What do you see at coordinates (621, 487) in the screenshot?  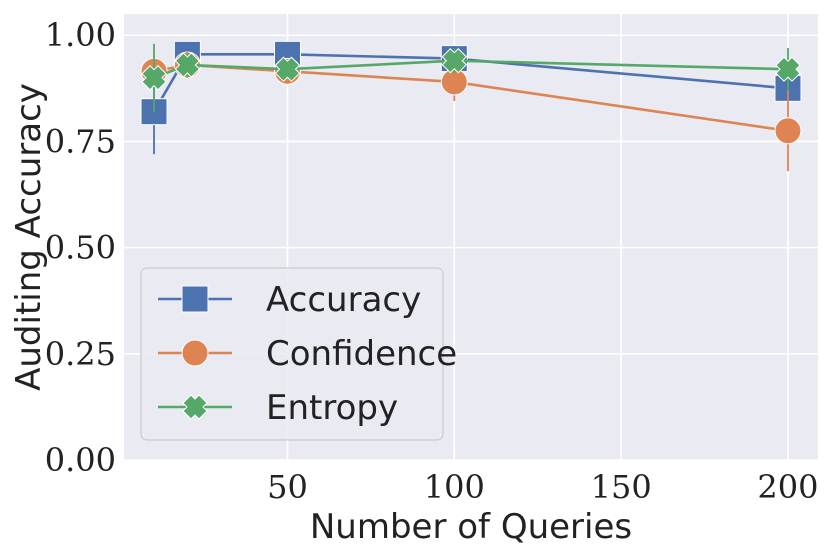 I see `x-tick-label: 150` at bounding box center [621, 487].